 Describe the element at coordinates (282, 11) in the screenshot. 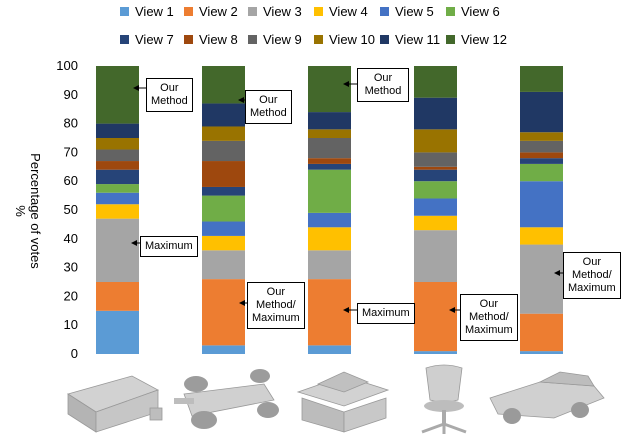

I see `legend-label: View 3` at that location.